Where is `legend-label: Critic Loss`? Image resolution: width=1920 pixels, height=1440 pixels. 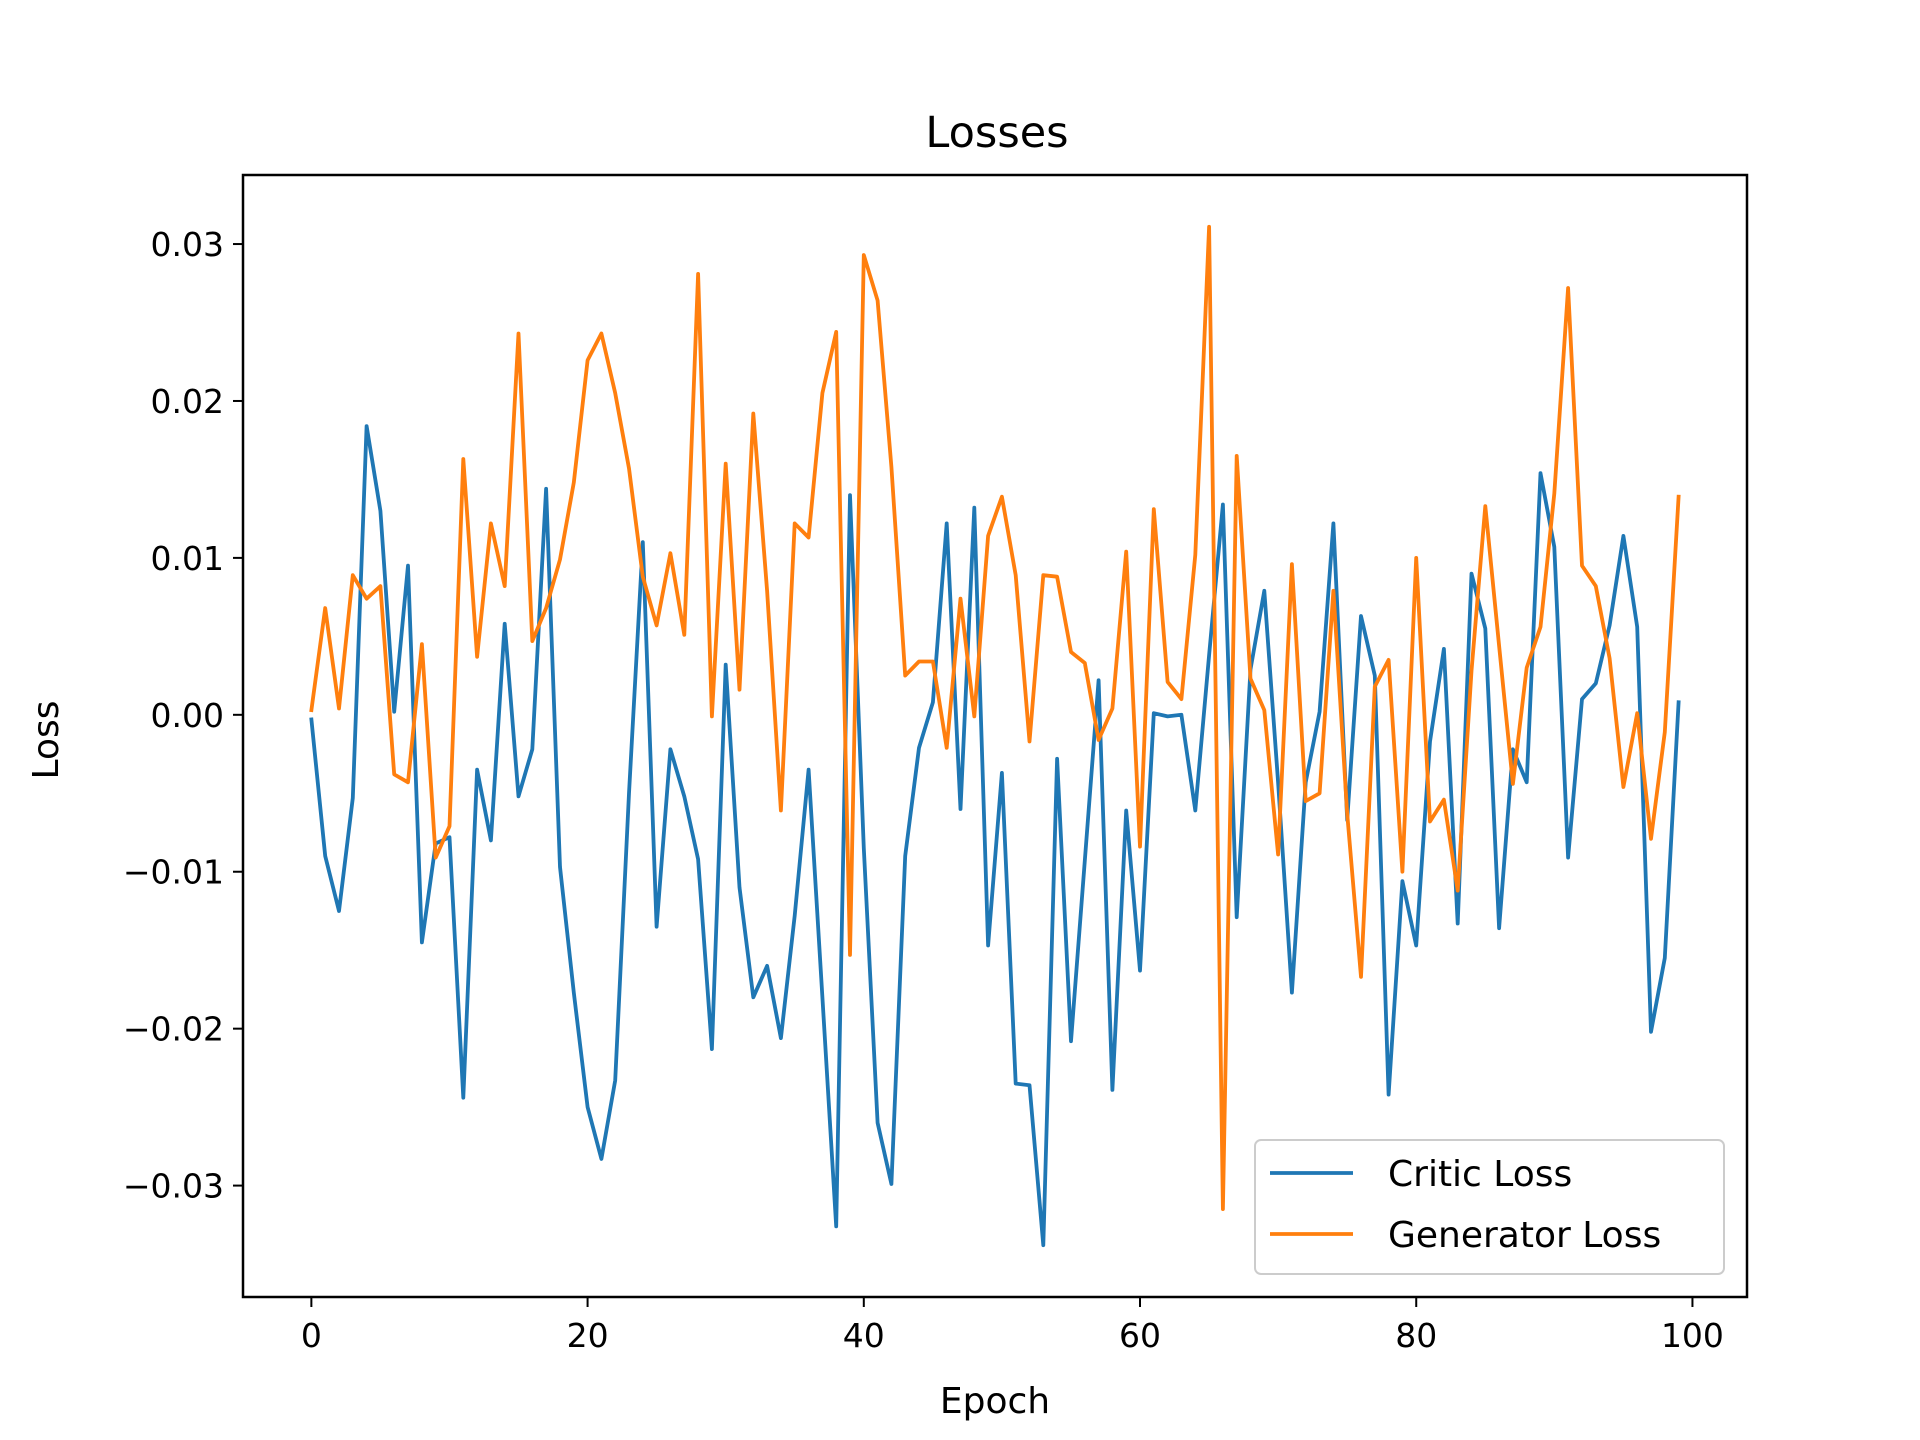 legend-label: Critic Loss is located at coordinates (1480, 1174).